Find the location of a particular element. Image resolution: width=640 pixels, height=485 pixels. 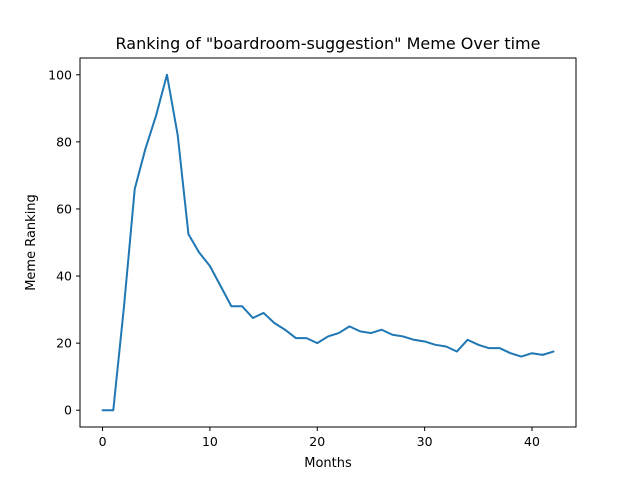

y-tick-label: 20 is located at coordinates (64, 343).